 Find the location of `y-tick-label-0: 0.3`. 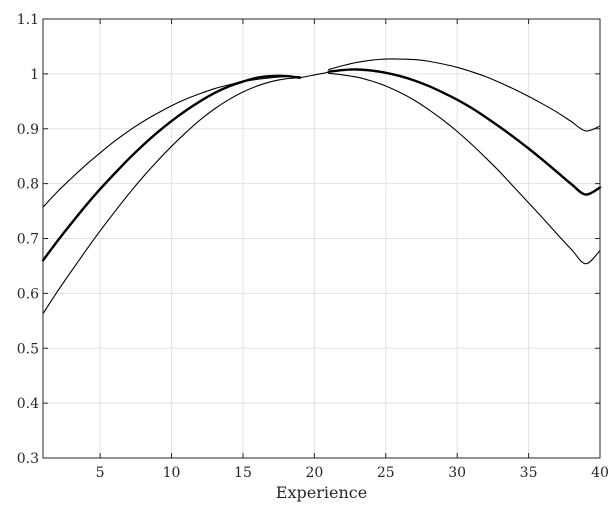

y-tick-label-0: 0.3 is located at coordinates (28, 459).